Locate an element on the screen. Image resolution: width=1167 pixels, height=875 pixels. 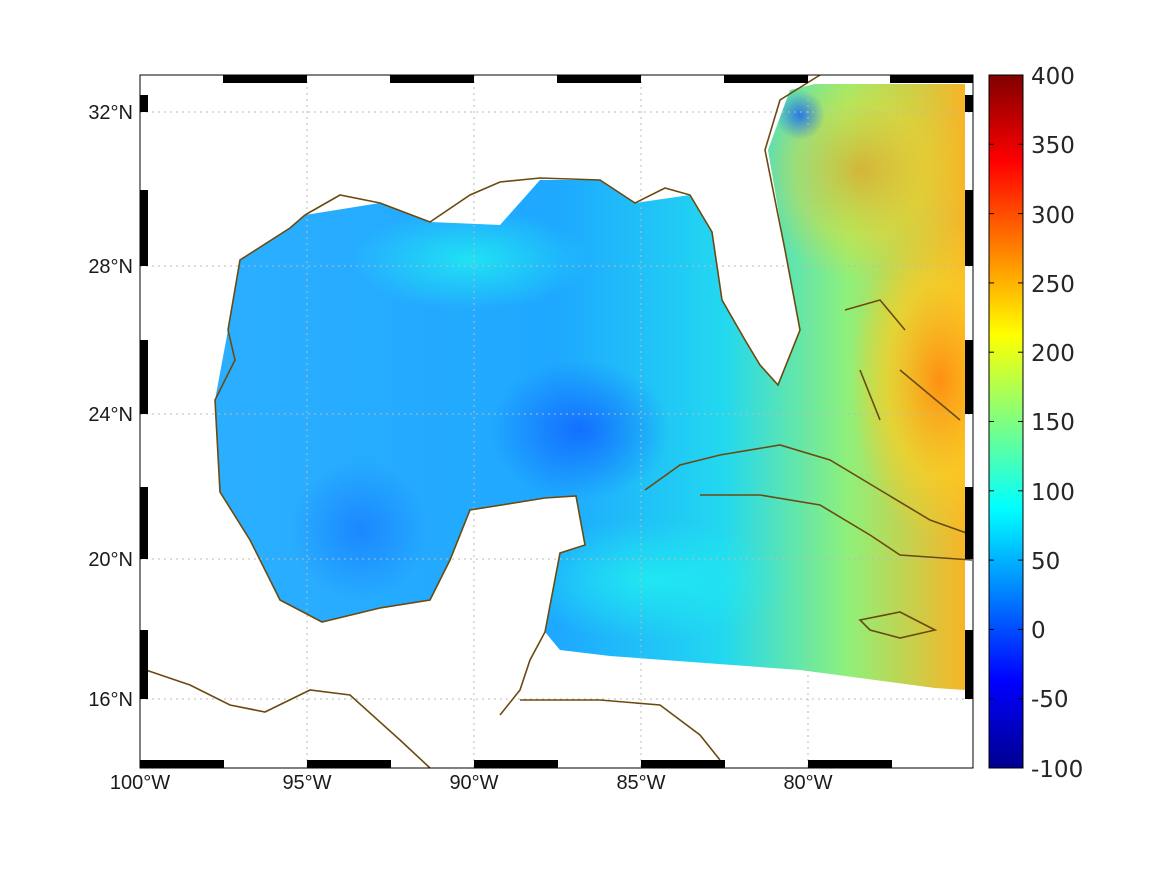
lon-label: 85°W is located at coordinates (640, 783).